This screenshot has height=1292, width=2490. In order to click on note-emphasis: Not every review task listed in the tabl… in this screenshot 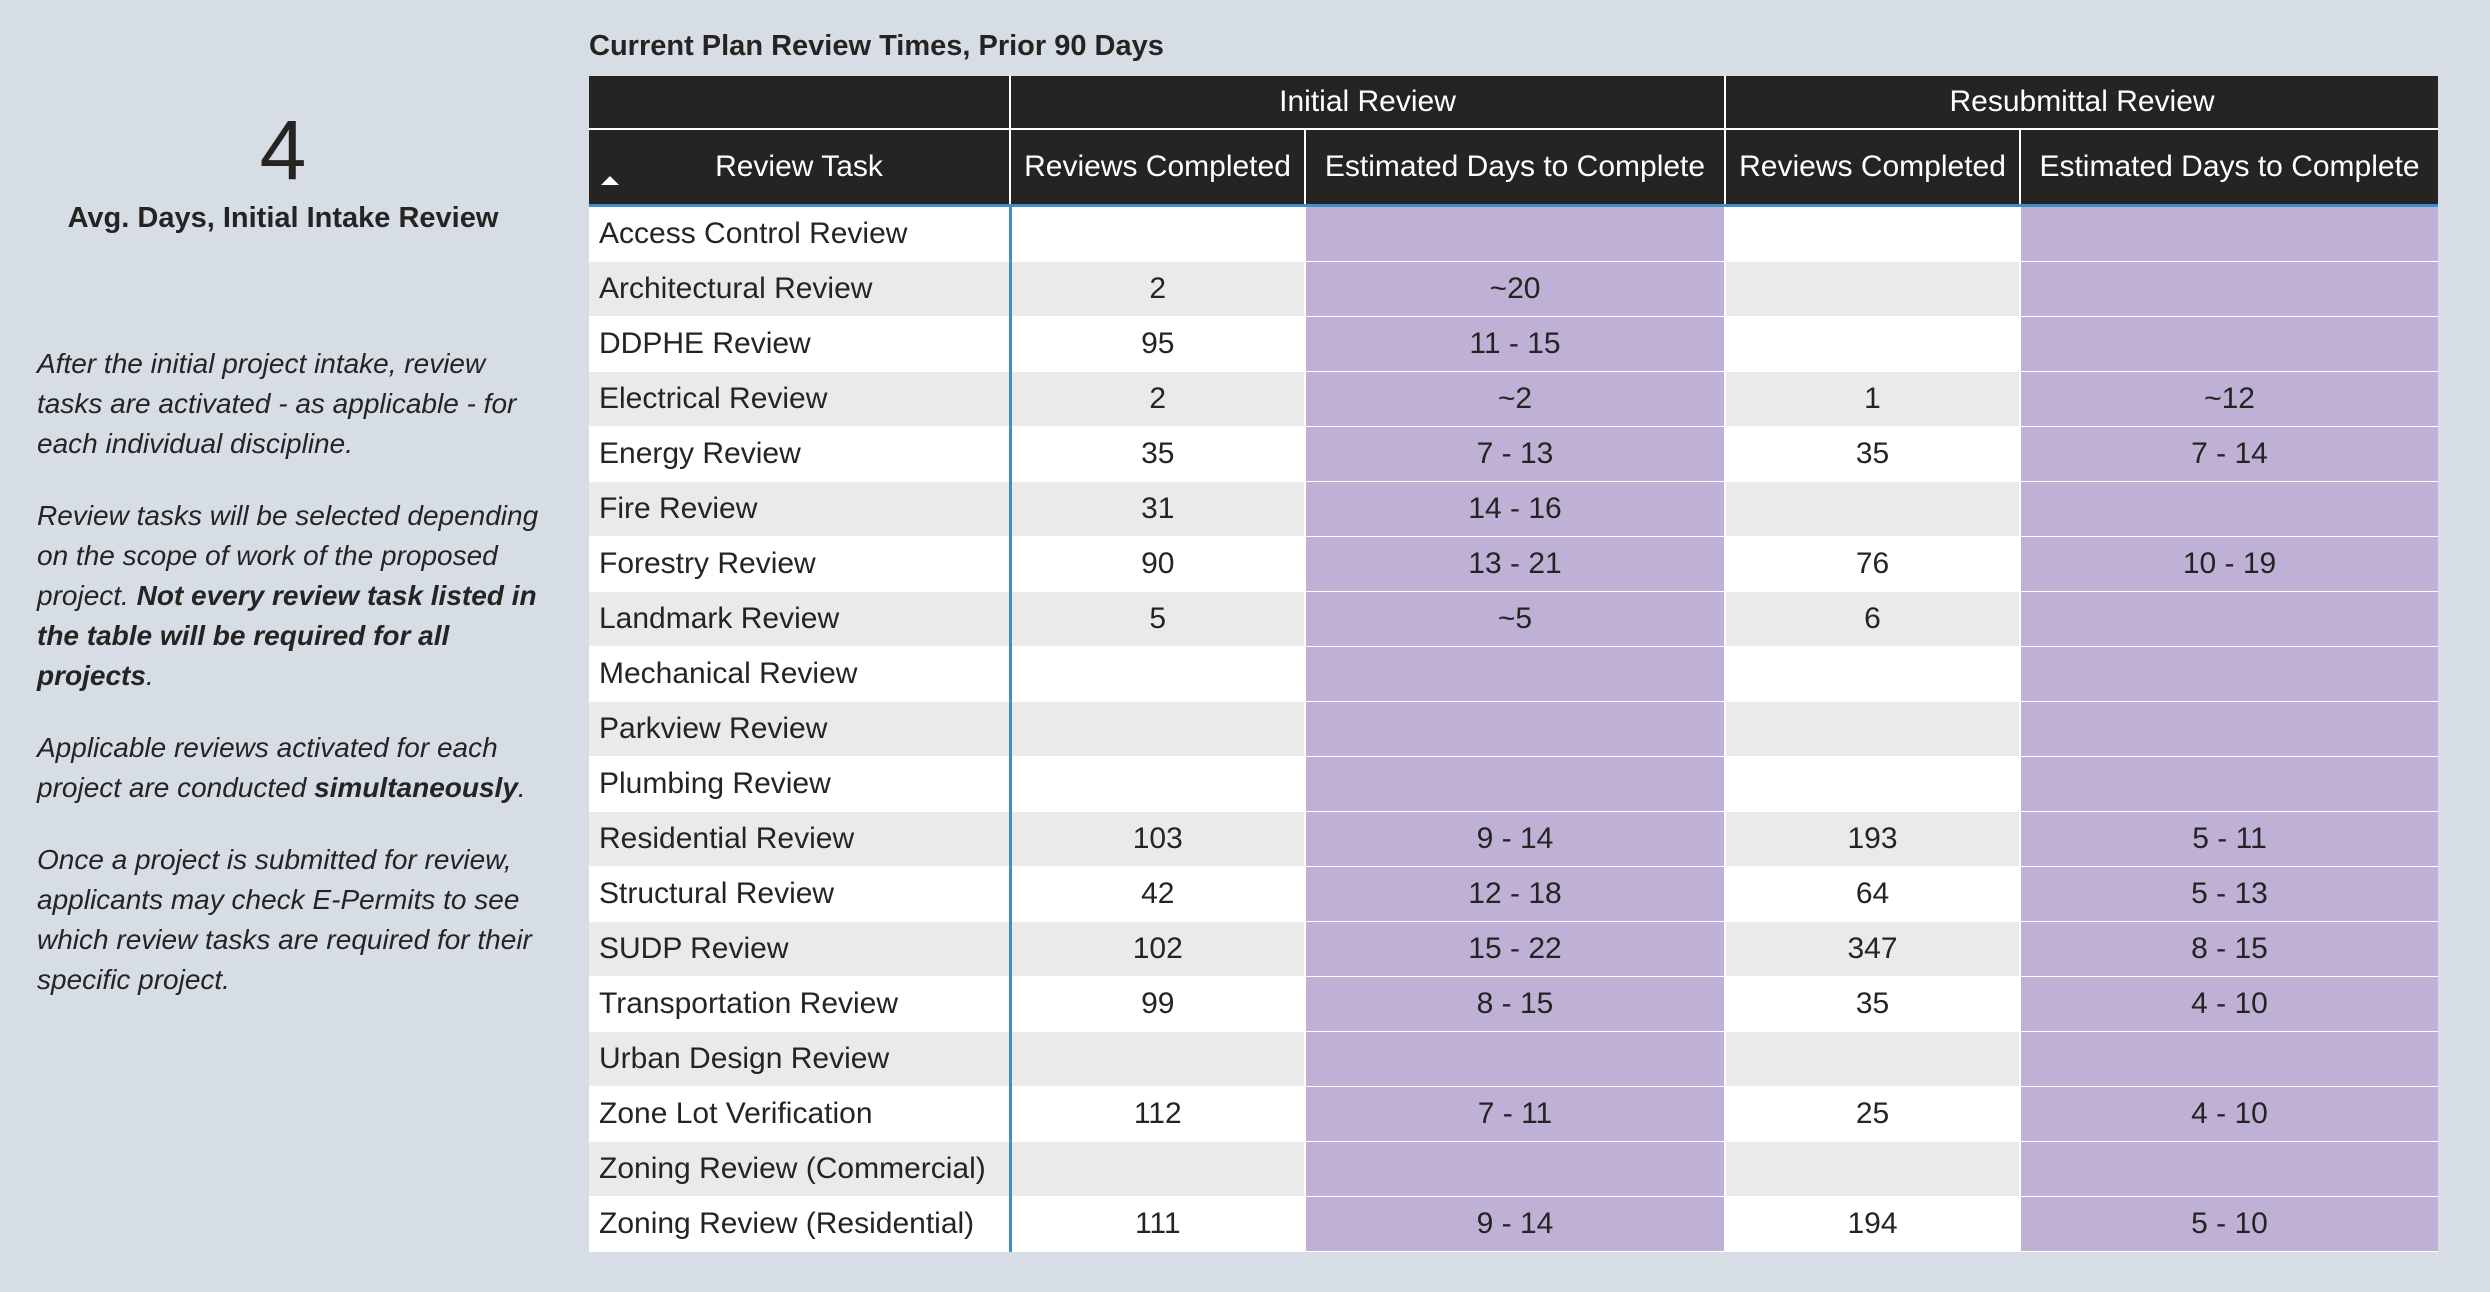, I will do `click(287, 635)`.